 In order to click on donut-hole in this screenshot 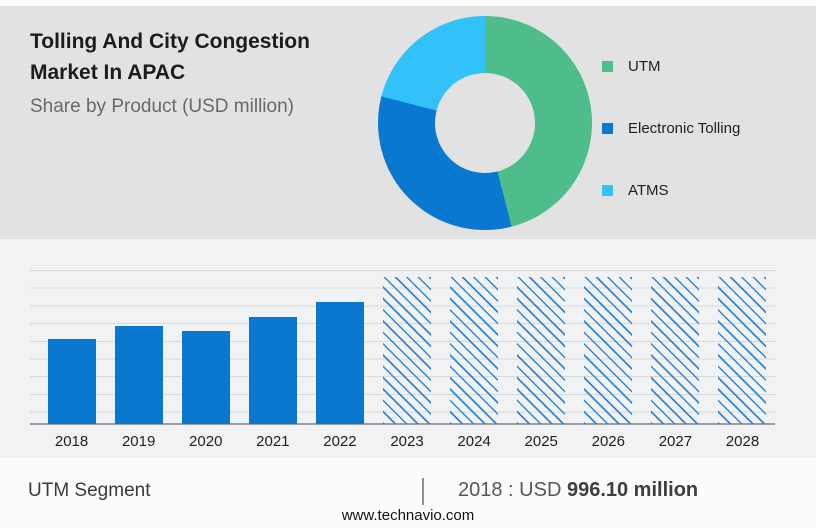, I will do `click(485, 123)`.